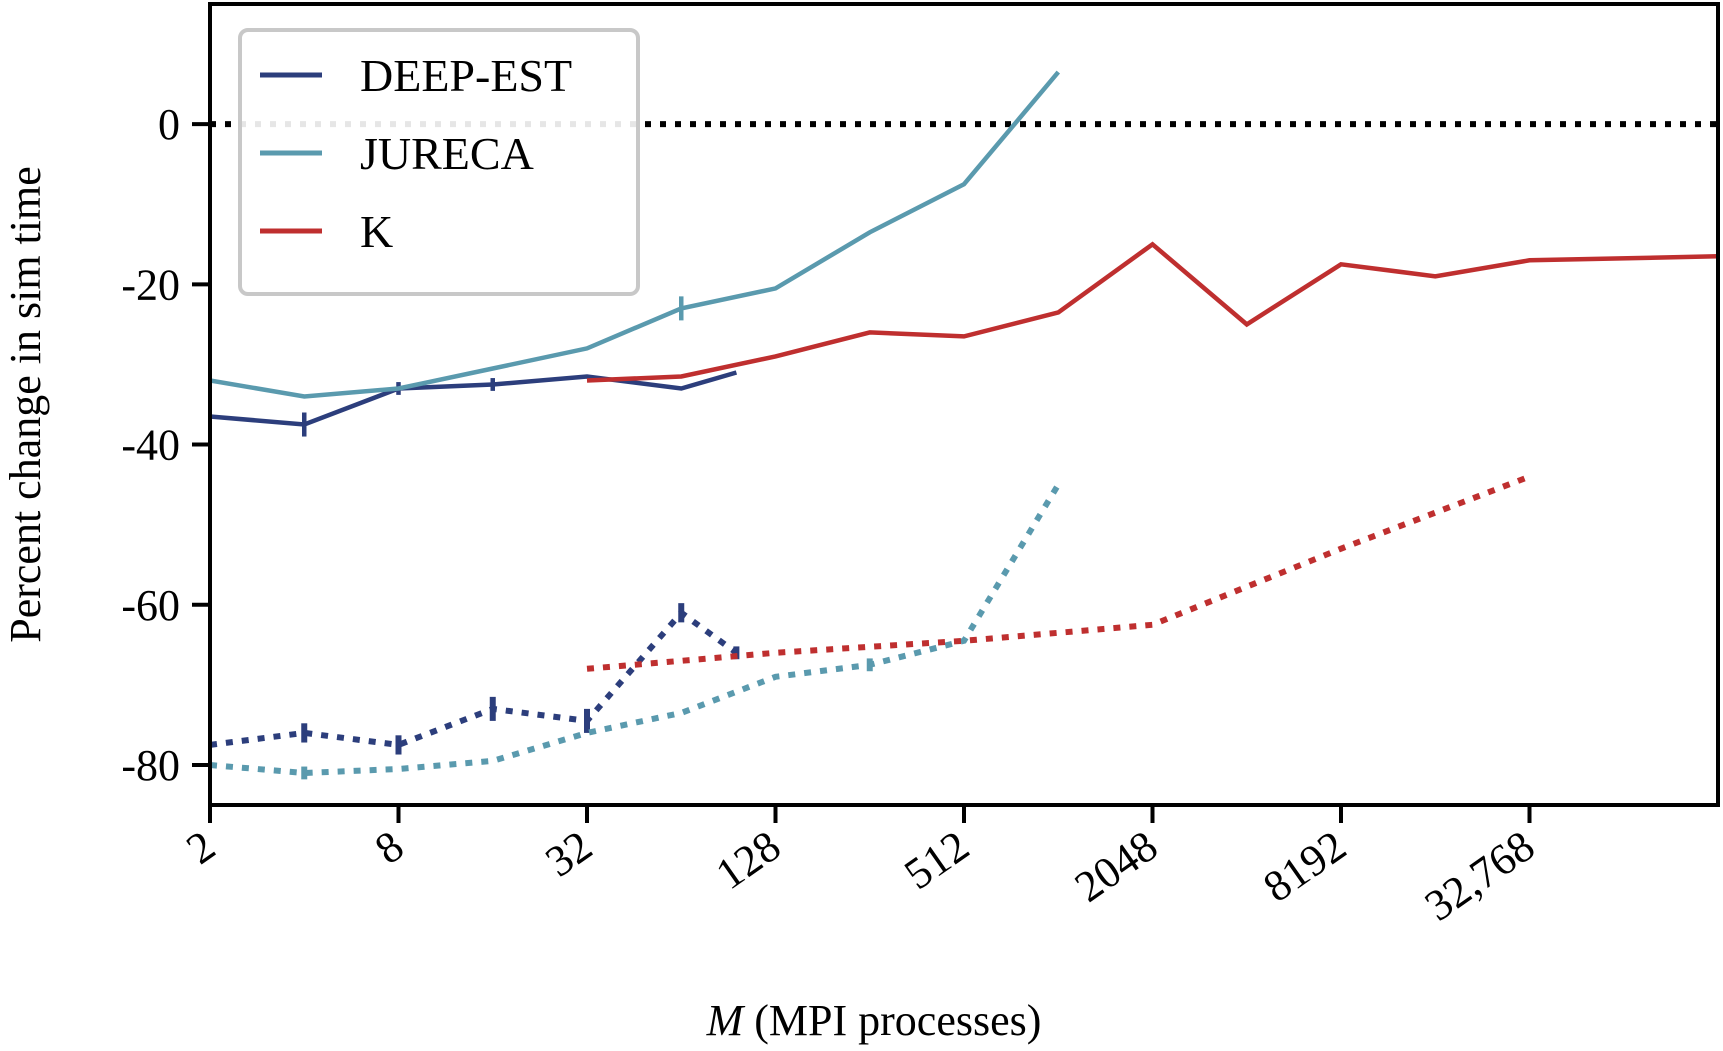 The width and height of the screenshot is (1723, 1051). I want to click on y-tick-label-4: -80, so click(150, 765).